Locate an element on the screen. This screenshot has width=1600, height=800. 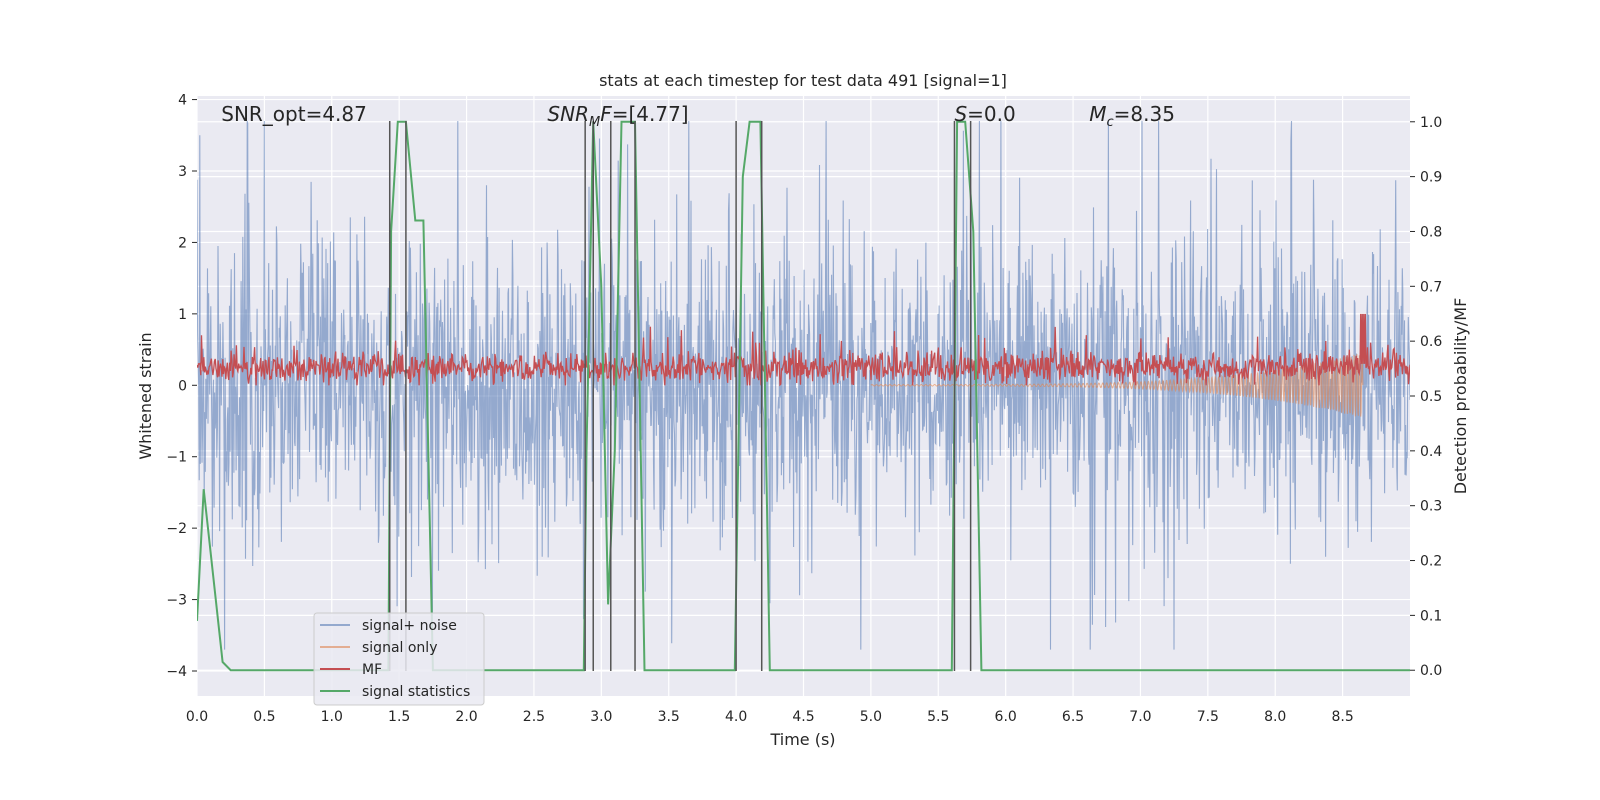
x-tick-label: 8.0 is located at coordinates (1275, 717).